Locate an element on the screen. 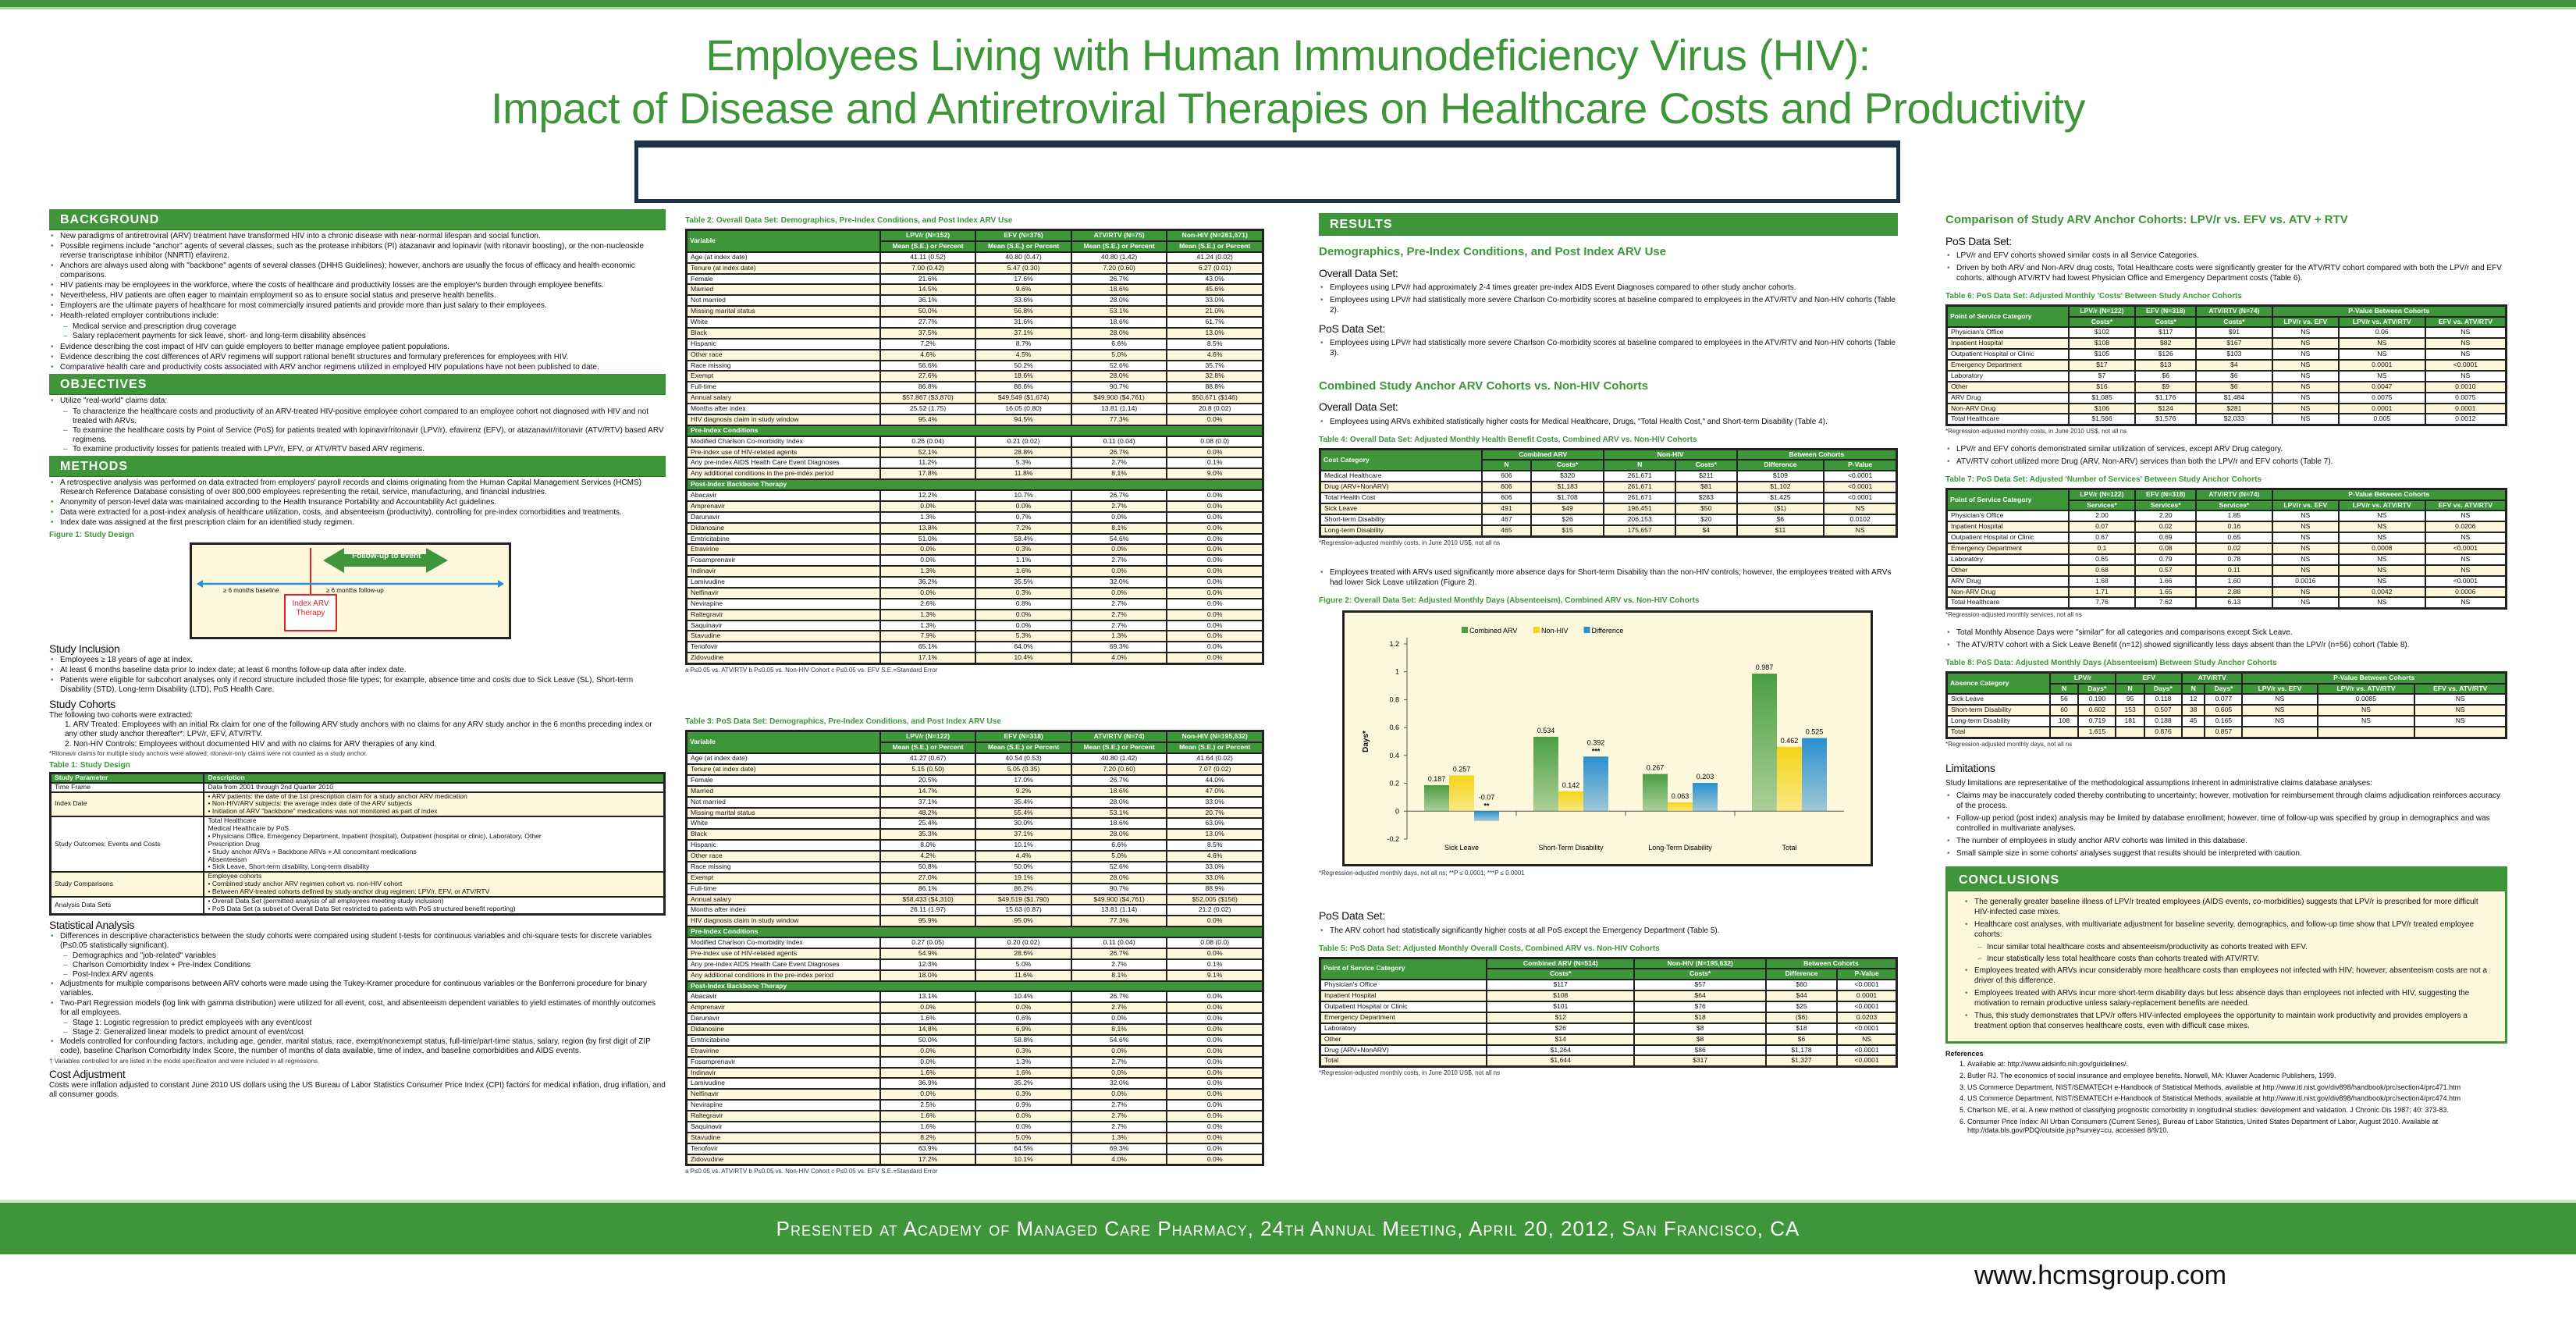  table-row: Physician's Office 2.00 2.20 1.85 NS NS NS is located at coordinates (2226, 516).